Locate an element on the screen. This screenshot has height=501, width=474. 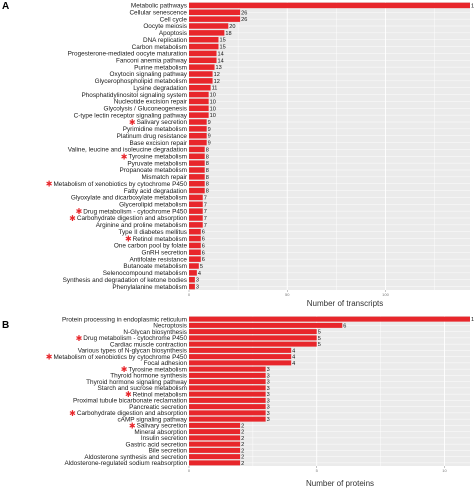
panel-a-bar-dna-replication is located at coordinates (204, 39).